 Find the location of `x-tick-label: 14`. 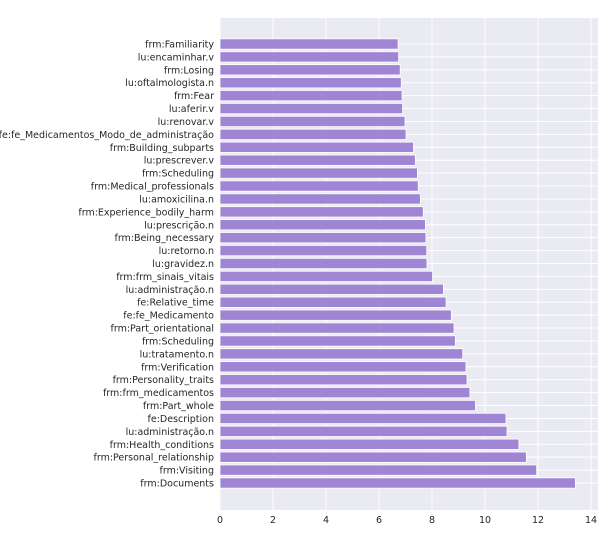

x-tick-label: 14 is located at coordinates (591, 520).